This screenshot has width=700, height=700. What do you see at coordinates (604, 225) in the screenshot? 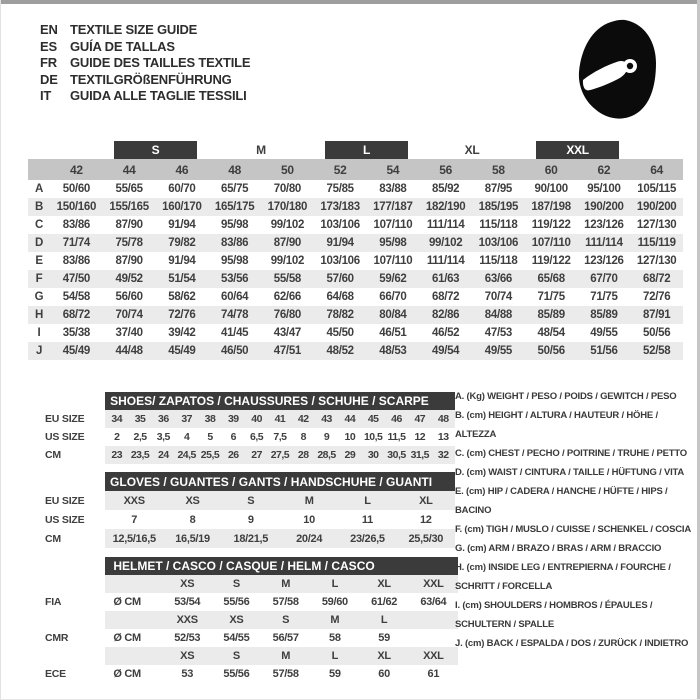
I see `measurement-cell: 123/126` at bounding box center [604, 225].